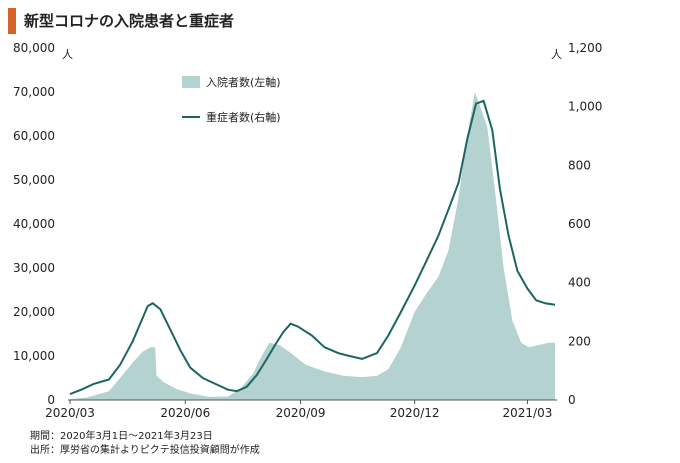 Image resolution: width=680 pixels, height=463 pixels. What do you see at coordinates (67, 54) in the screenshot?
I see `left-axis-unit: 人` at bounding box center [67, 54].